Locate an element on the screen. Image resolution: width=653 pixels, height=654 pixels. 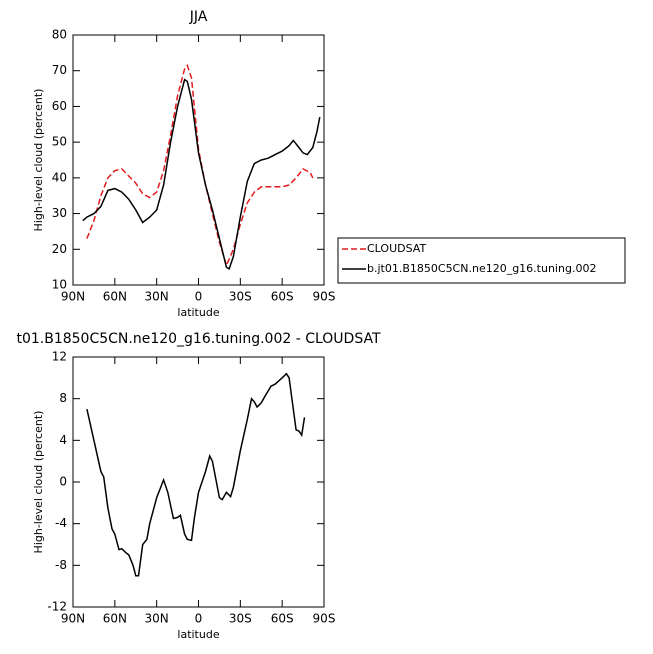
y-tick-label: -8 is located at coordinates (61, 565).